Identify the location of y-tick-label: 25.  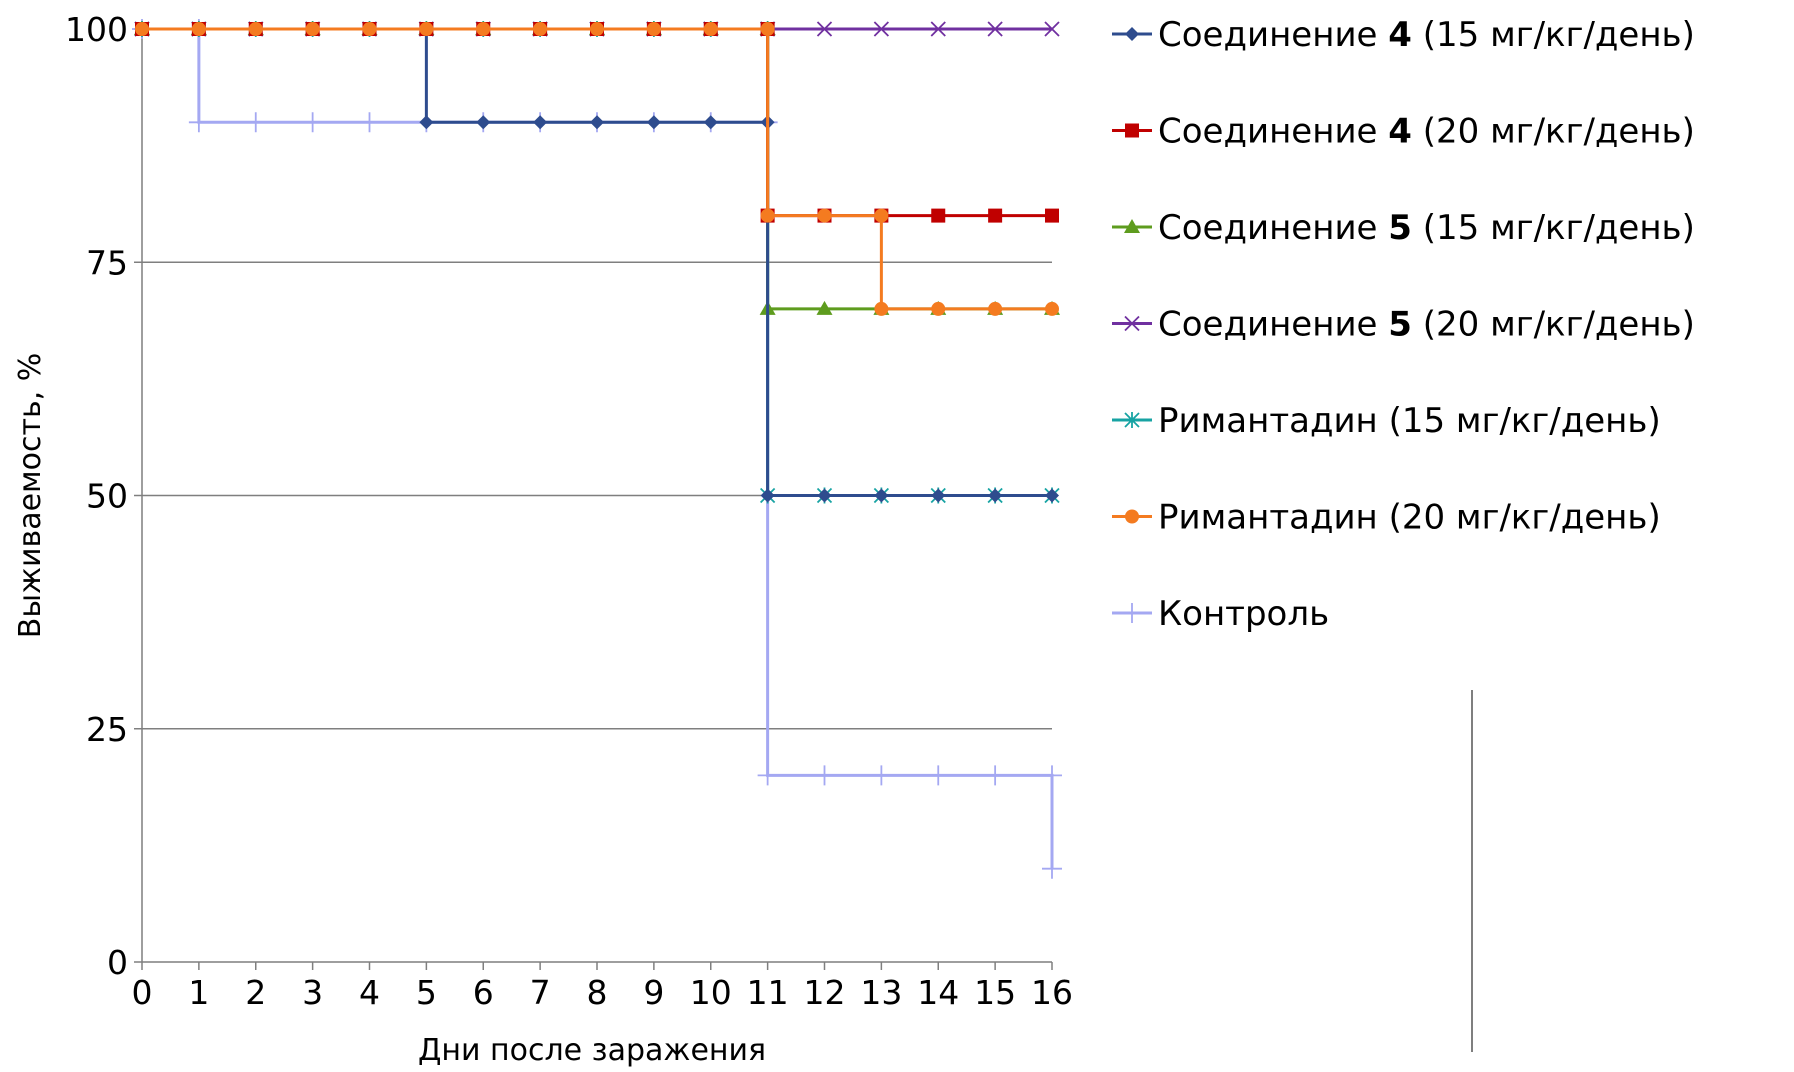
(107, 729).